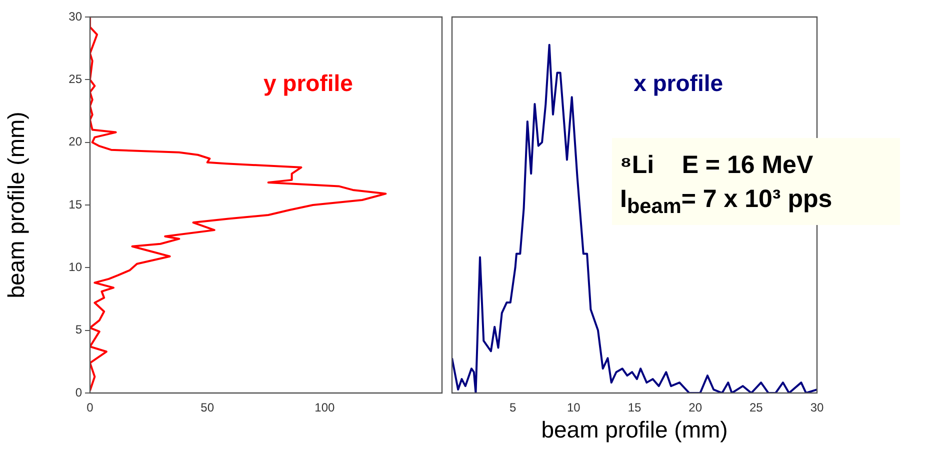  What do you see at coordinates (679, 83) in the screenshot?
I see `text: x profile` at bounding box center [679, 83].